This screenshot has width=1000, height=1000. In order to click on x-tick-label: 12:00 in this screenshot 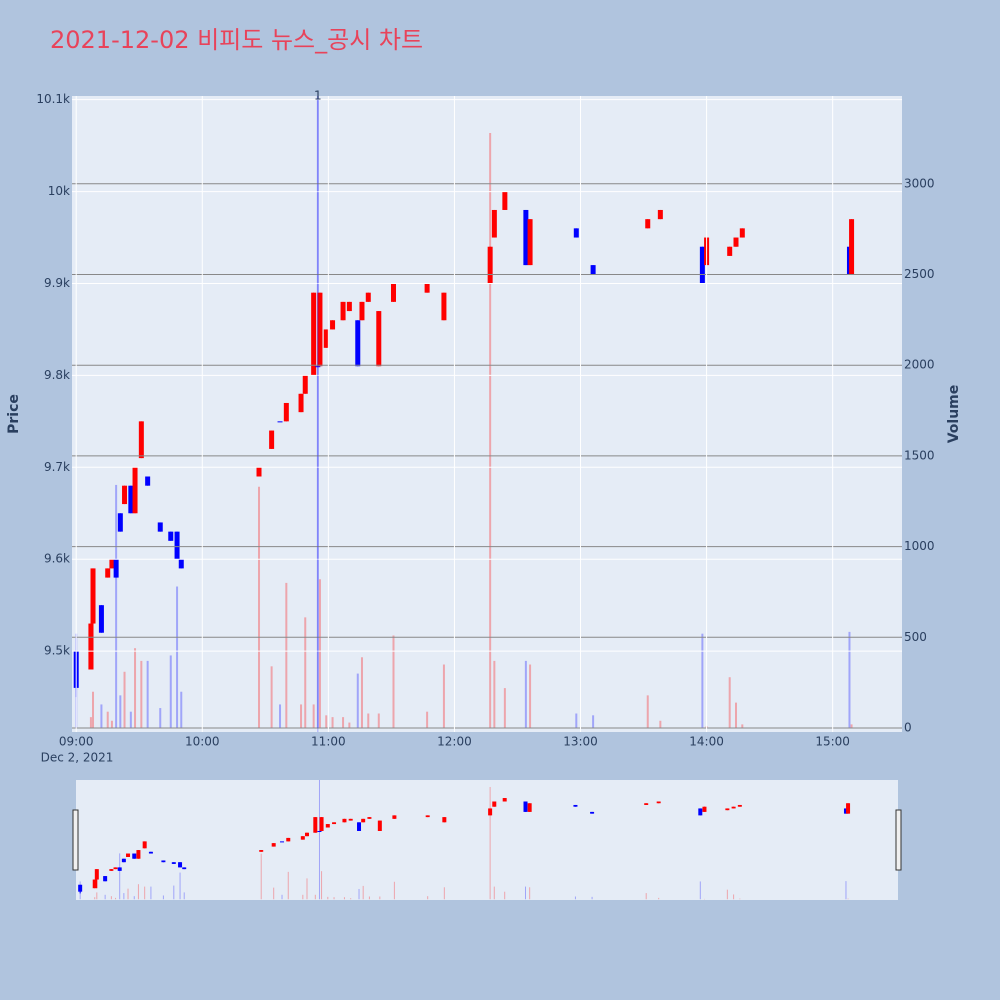, I will do `click(454, 742)`.